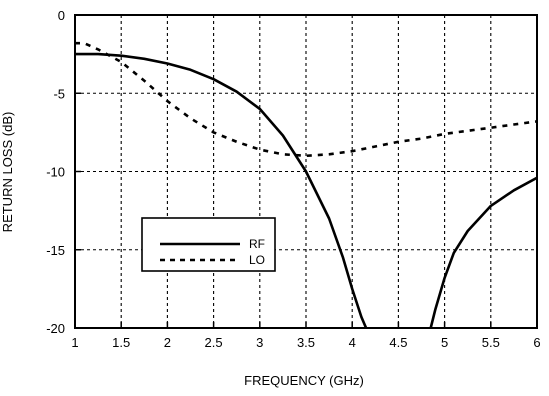 The image size is (549, 396). Describe the element at coordinates (55, 172) in the screenshot. I see `y-tick-label: -10` at that location.